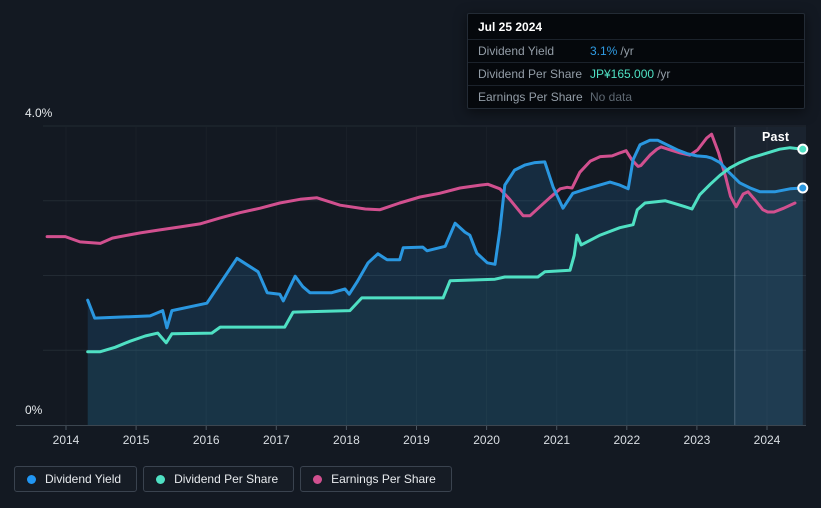  Describe the element at coordinates (604, 51) in the screenshot. I see `tooltip-value: 3.1%` at that location.